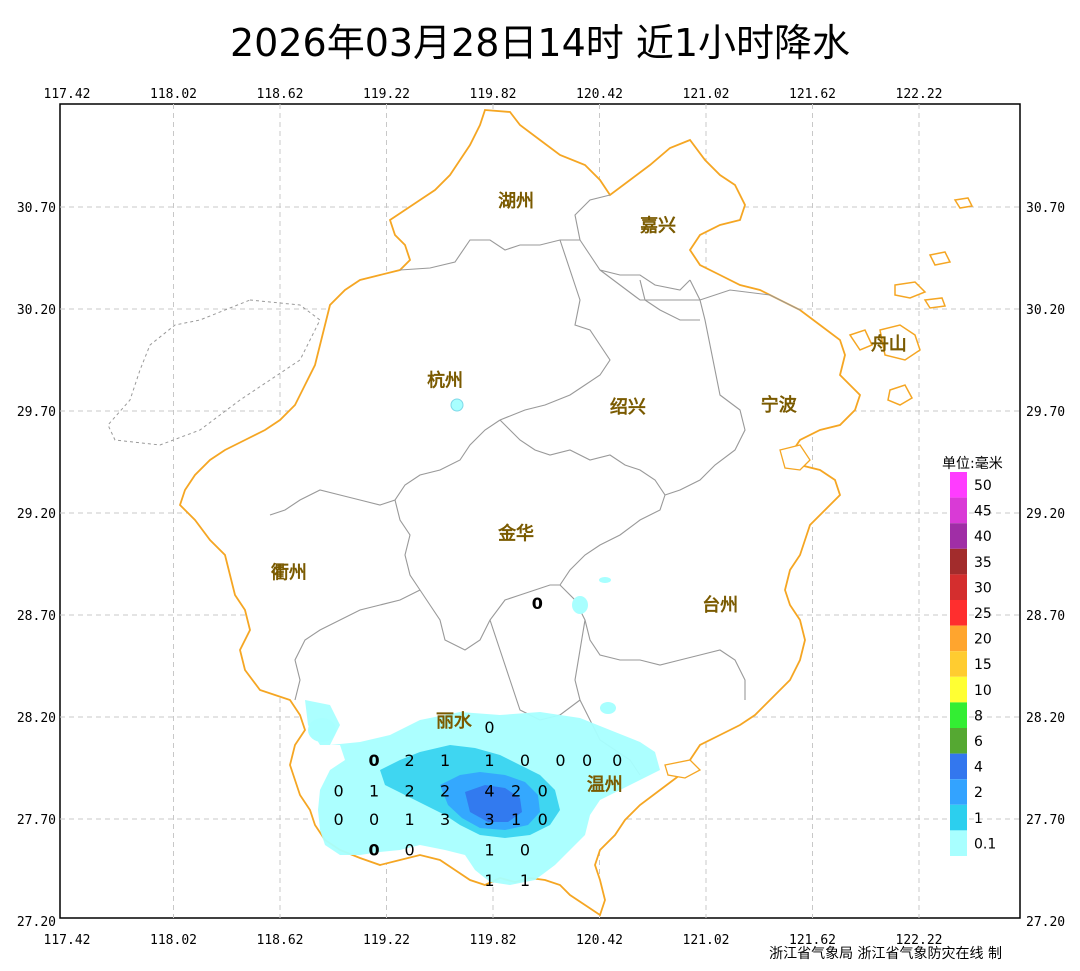 The image size is (1080, 971). What do you see at coordinates (214, 372) in the screenshot?
I see `neighbor-outline` at bounding box center [214, 372].